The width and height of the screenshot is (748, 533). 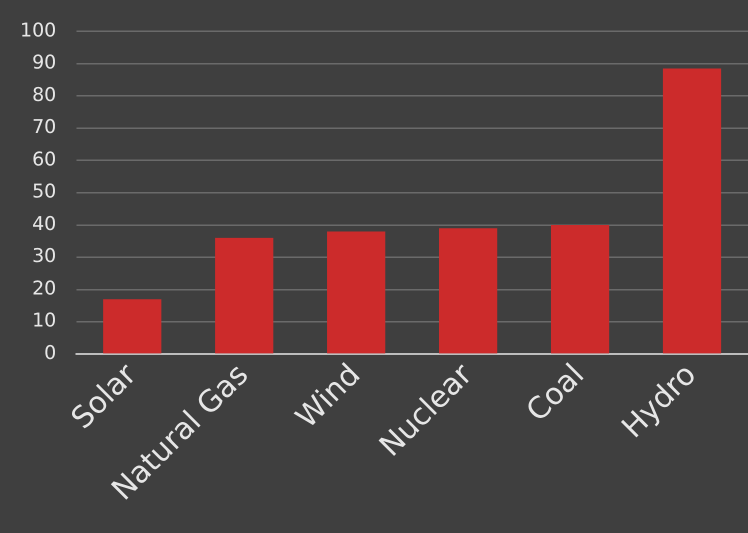 I want to click on y-tick-label: 80, so click(x=44, y=95).